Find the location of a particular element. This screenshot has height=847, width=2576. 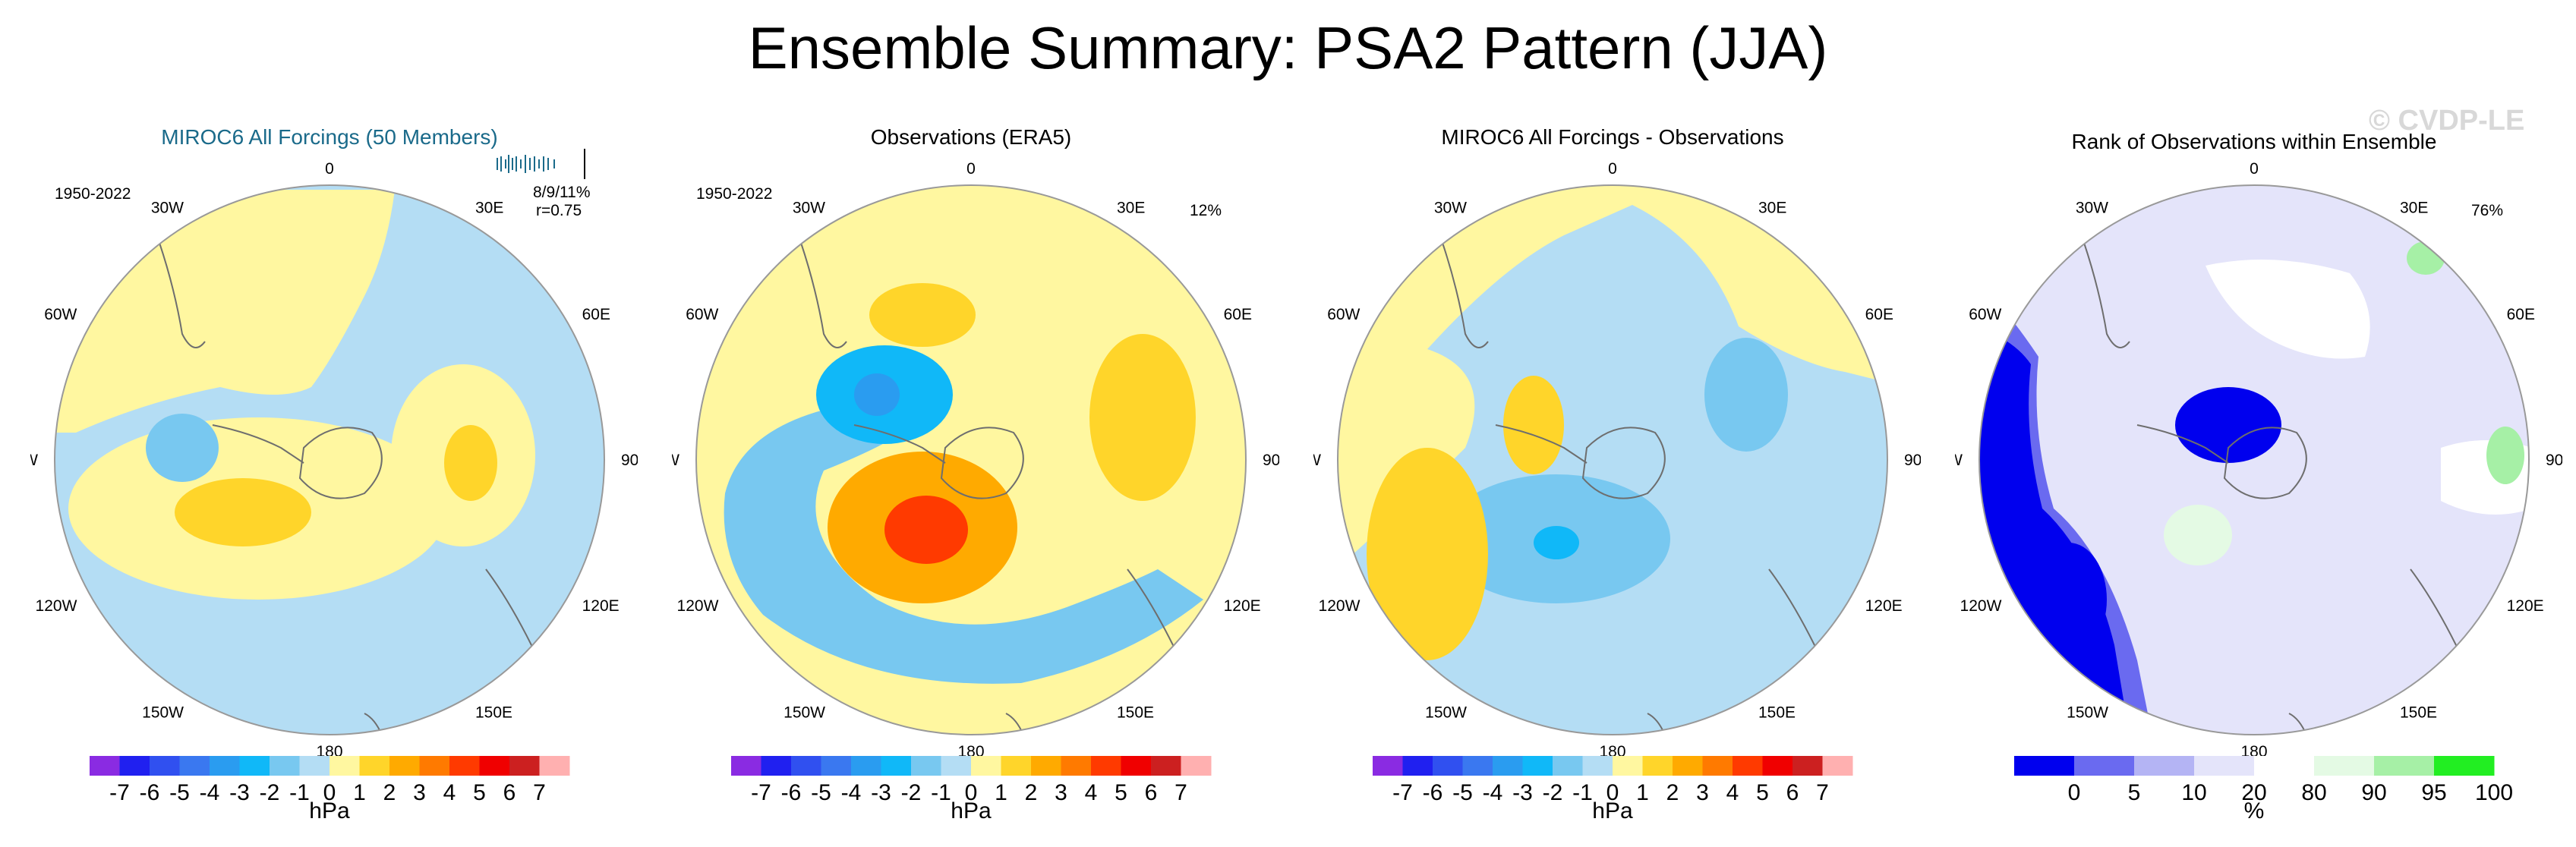

map-outline is located at coordinates (1612, 459).